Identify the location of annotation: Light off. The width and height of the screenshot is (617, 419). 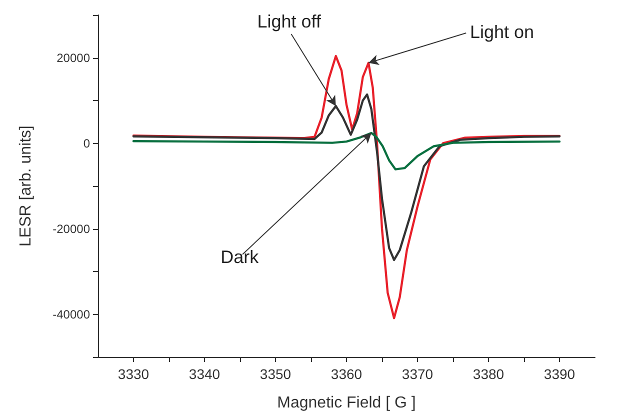
(289, 22).